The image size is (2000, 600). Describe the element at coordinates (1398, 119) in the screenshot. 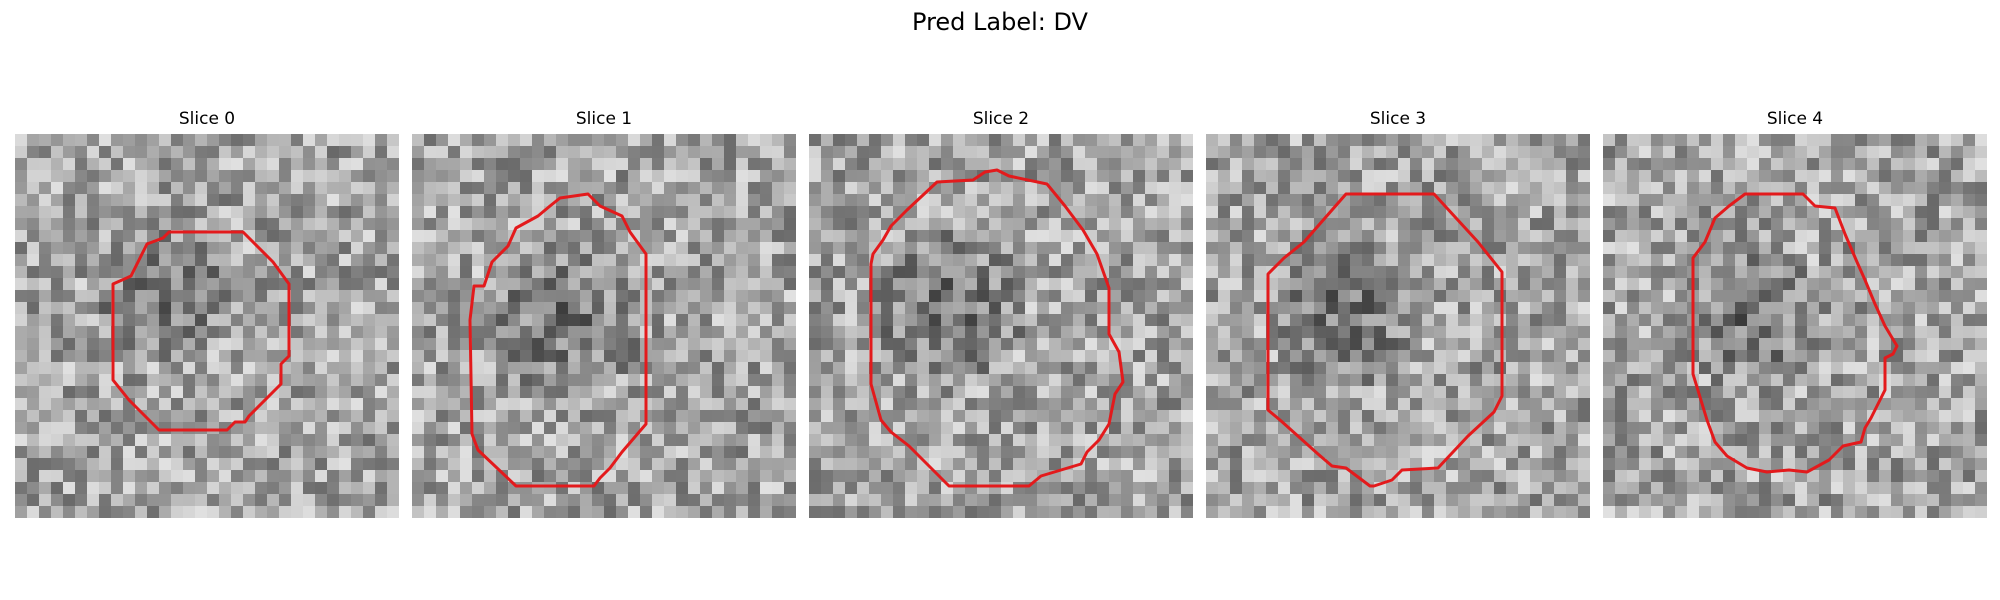

I see `slice-title-3: Slice 3` at that location.